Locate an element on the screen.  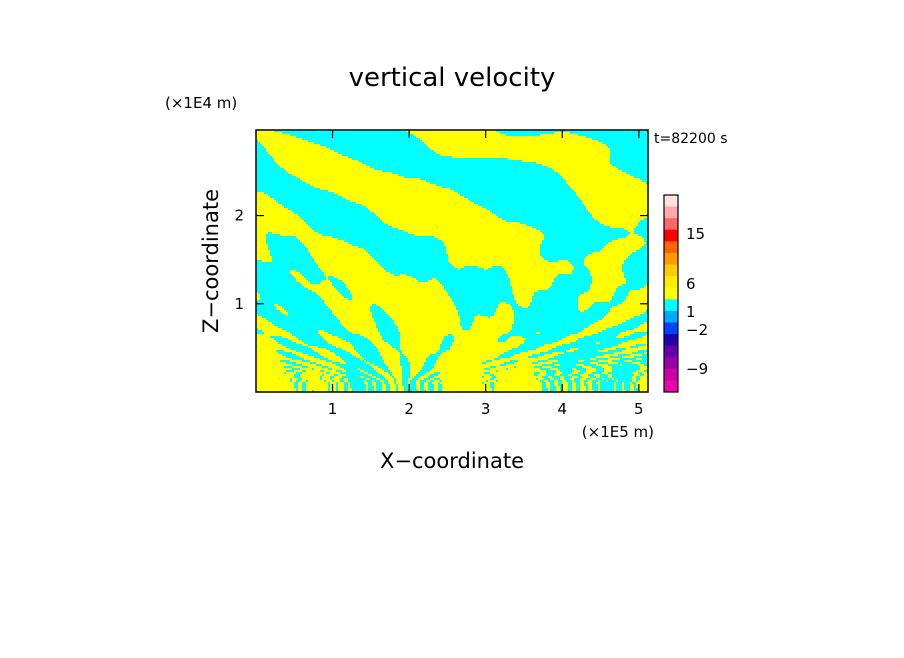
colorbar-tick-label: 15 is located at coordinates (695, 234).